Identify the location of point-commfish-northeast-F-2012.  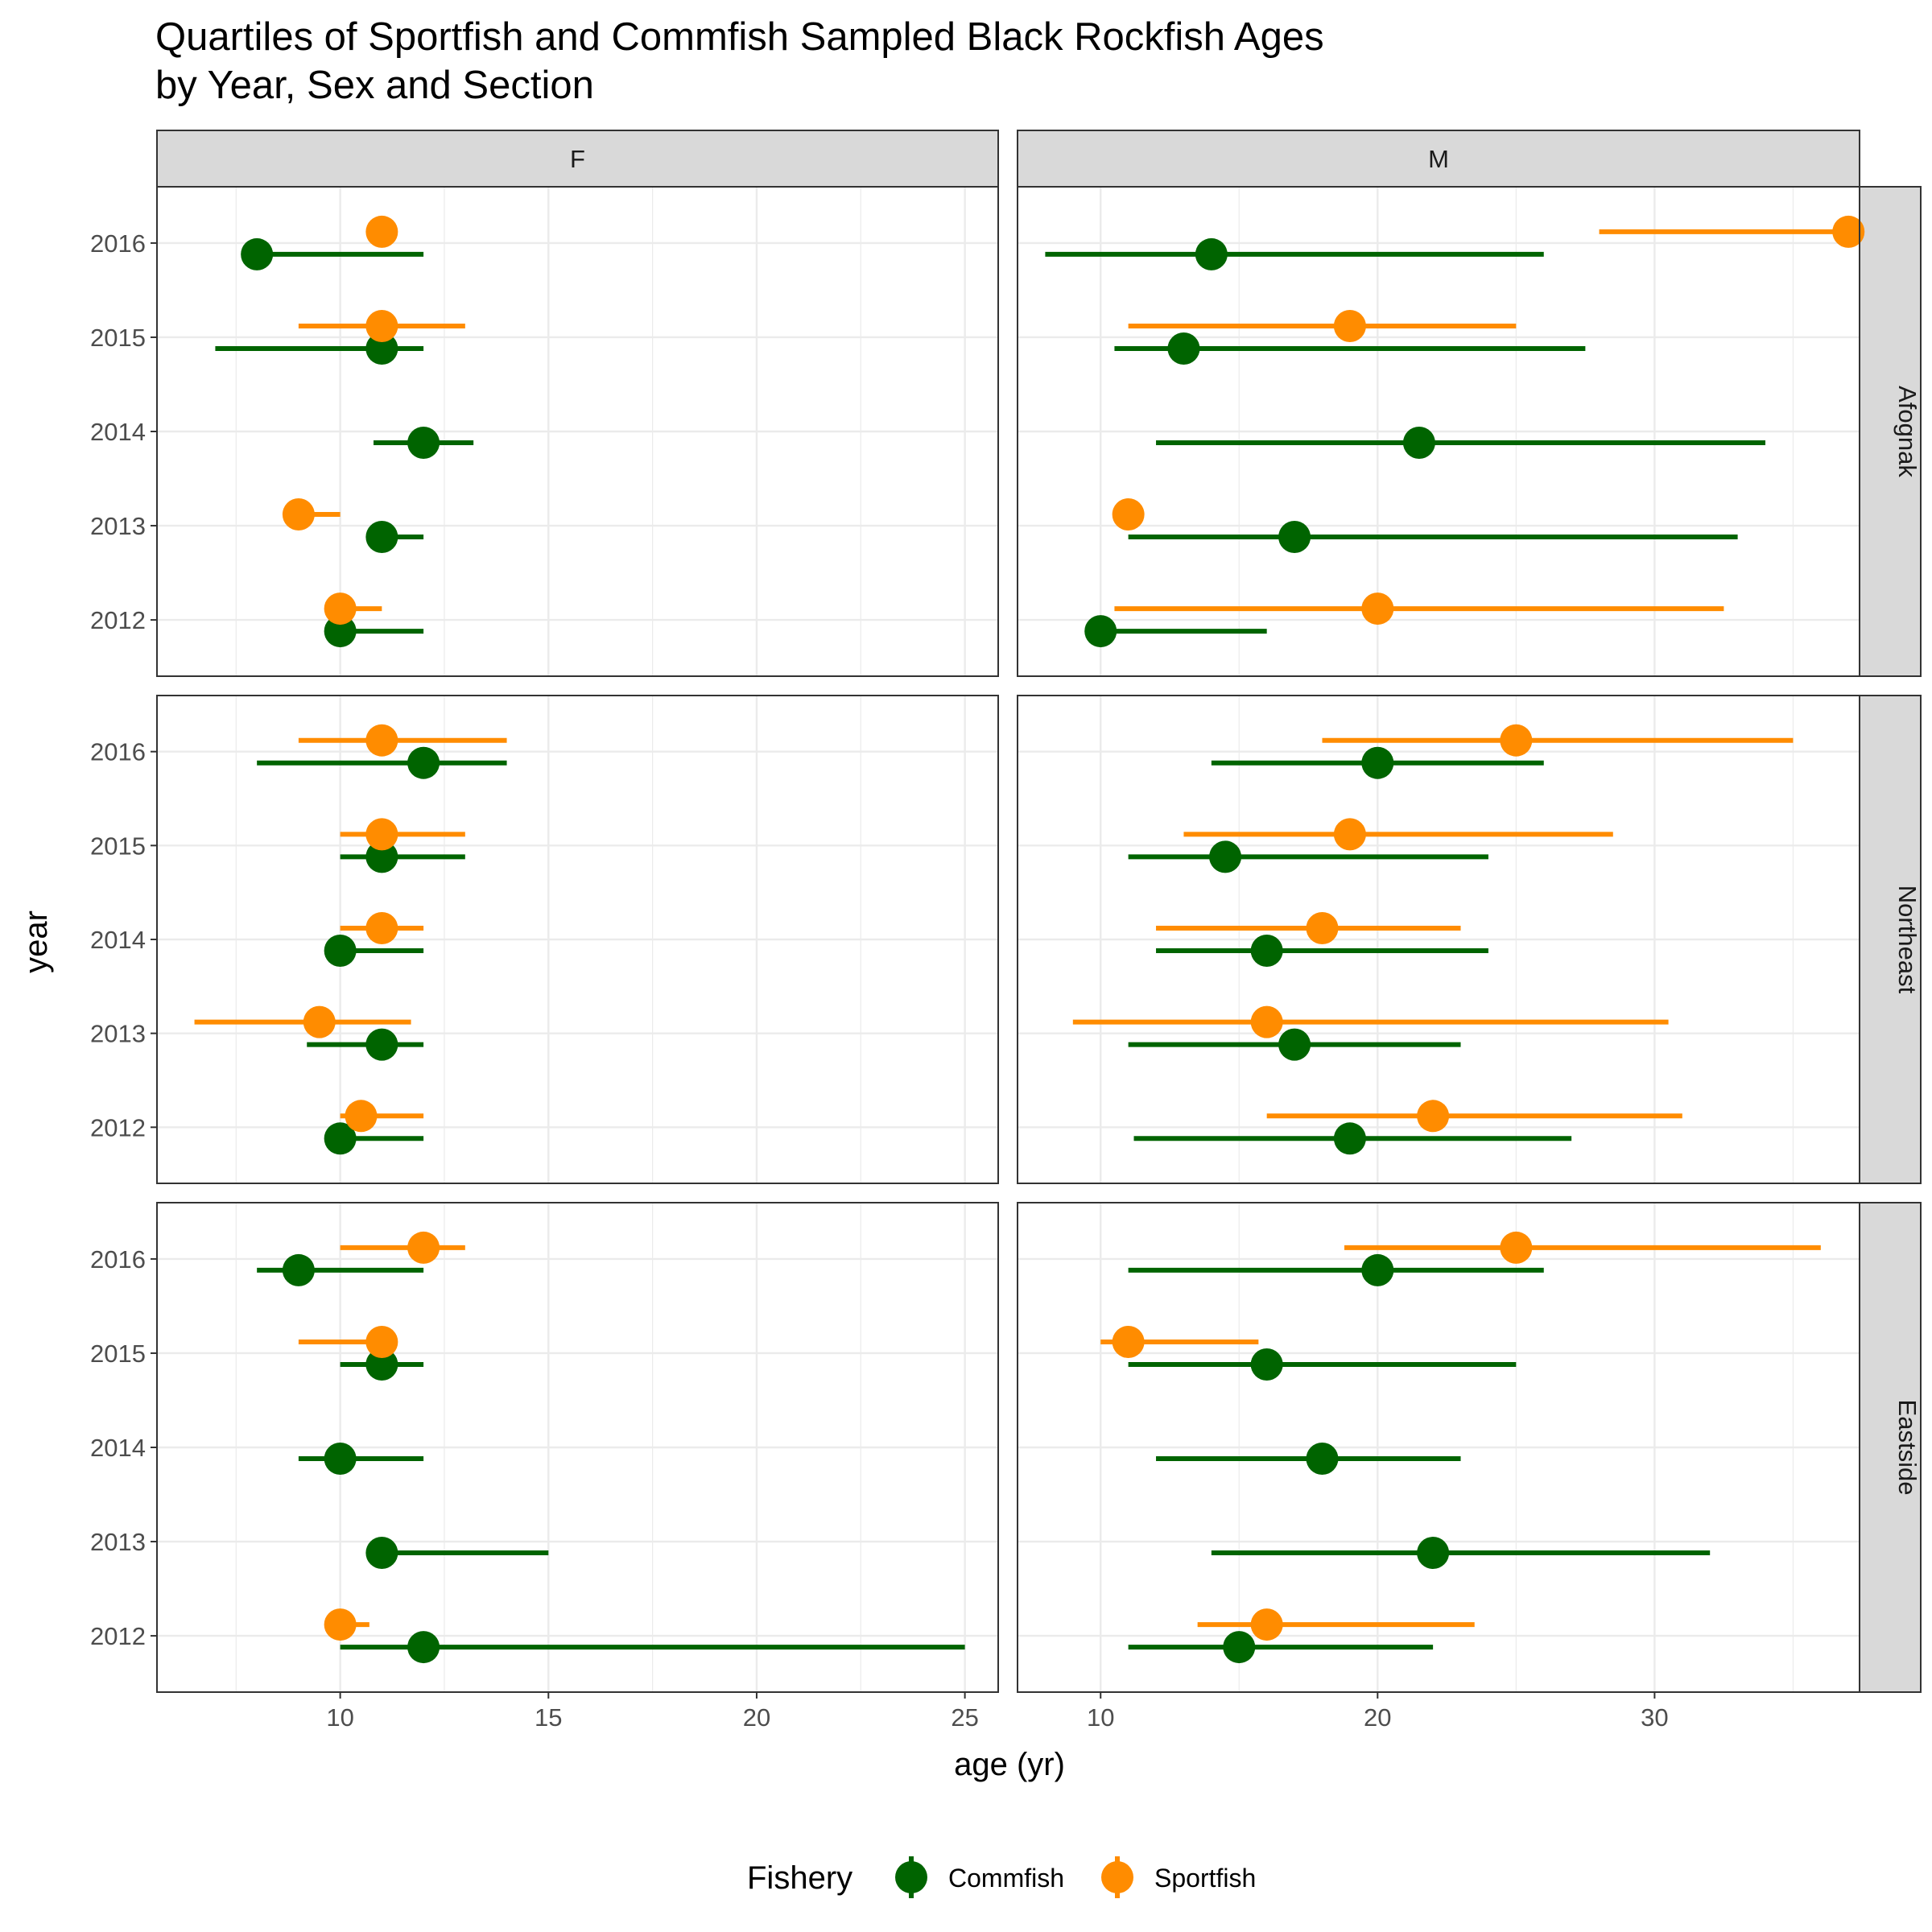
(340, 1138).